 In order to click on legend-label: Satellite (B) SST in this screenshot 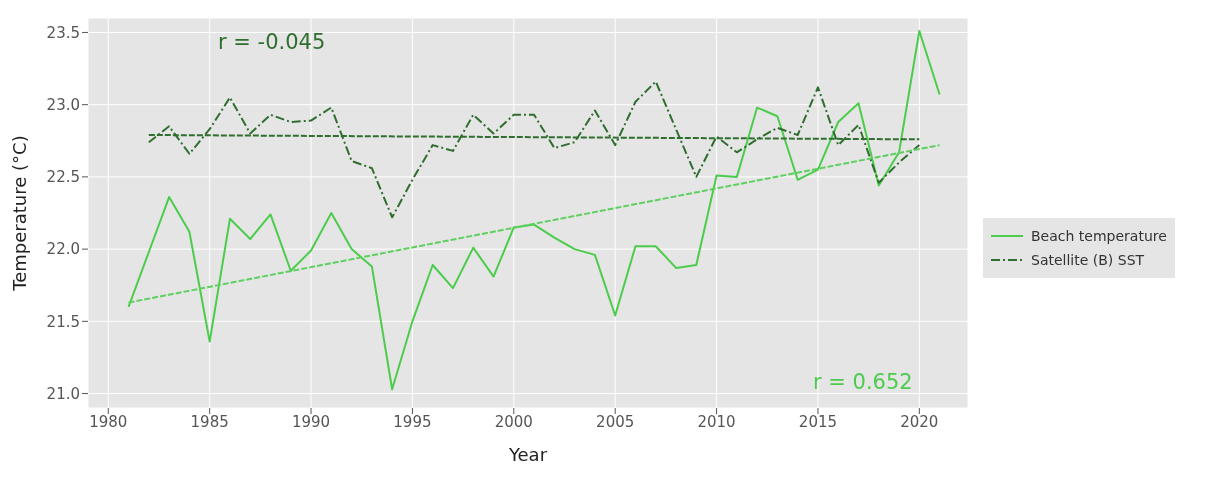, I will do `click(1088, 260)`.